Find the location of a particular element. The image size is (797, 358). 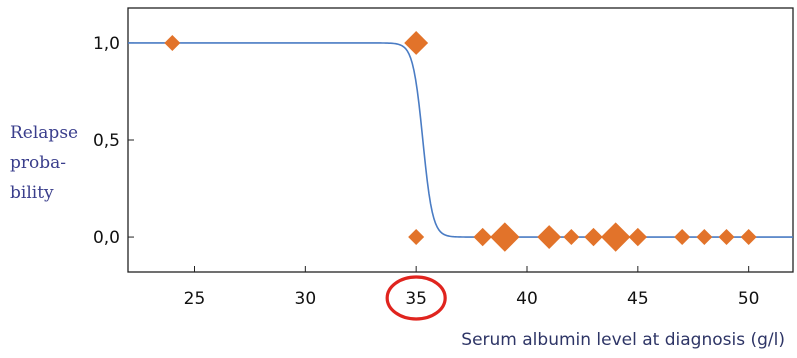

y-tick-label: 0,5 is located at coordinates (106, 141).